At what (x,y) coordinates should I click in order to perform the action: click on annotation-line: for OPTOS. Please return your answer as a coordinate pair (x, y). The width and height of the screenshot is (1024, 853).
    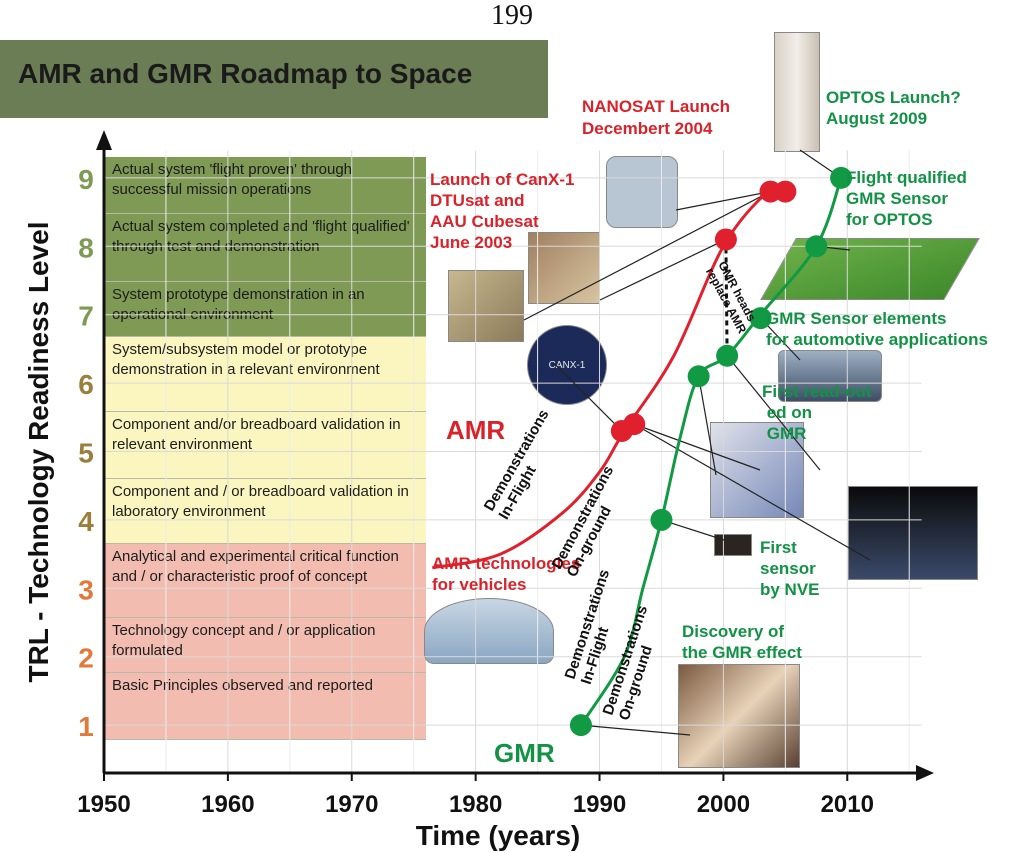
    Looking at the image, I should click on (889, 219).